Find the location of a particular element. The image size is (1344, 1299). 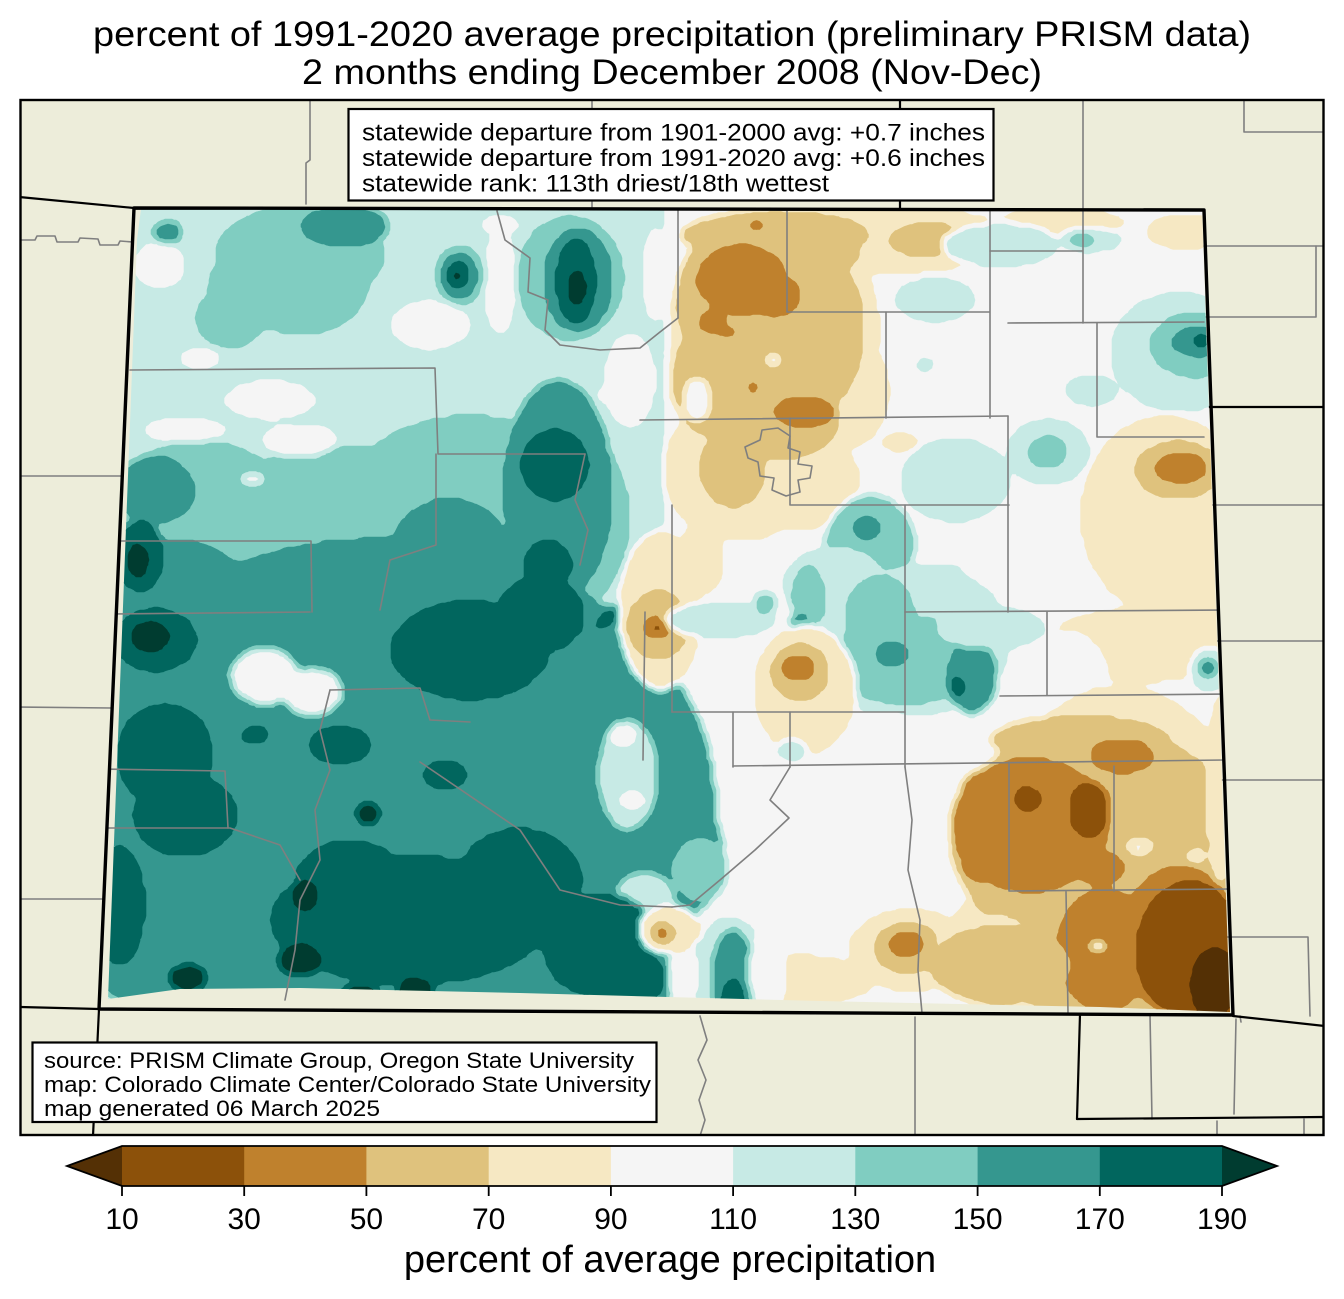

svg-text: 90 is located at coordinates (610, 1219).